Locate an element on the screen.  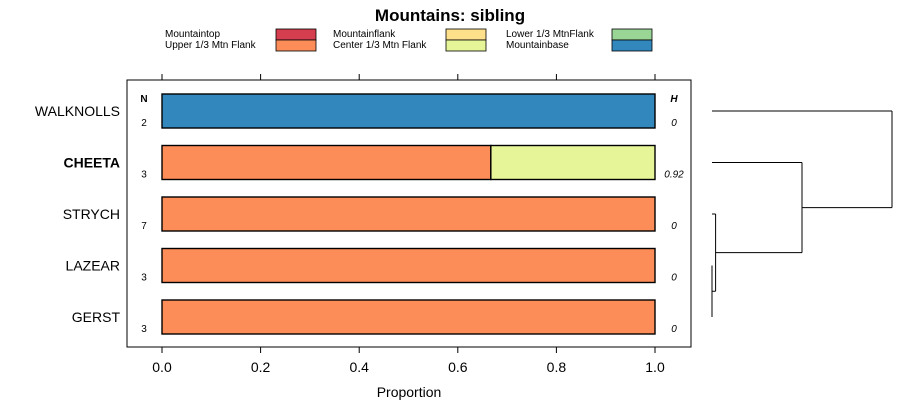
legend-label: Mountaintop is located at coordinates (192, 34).